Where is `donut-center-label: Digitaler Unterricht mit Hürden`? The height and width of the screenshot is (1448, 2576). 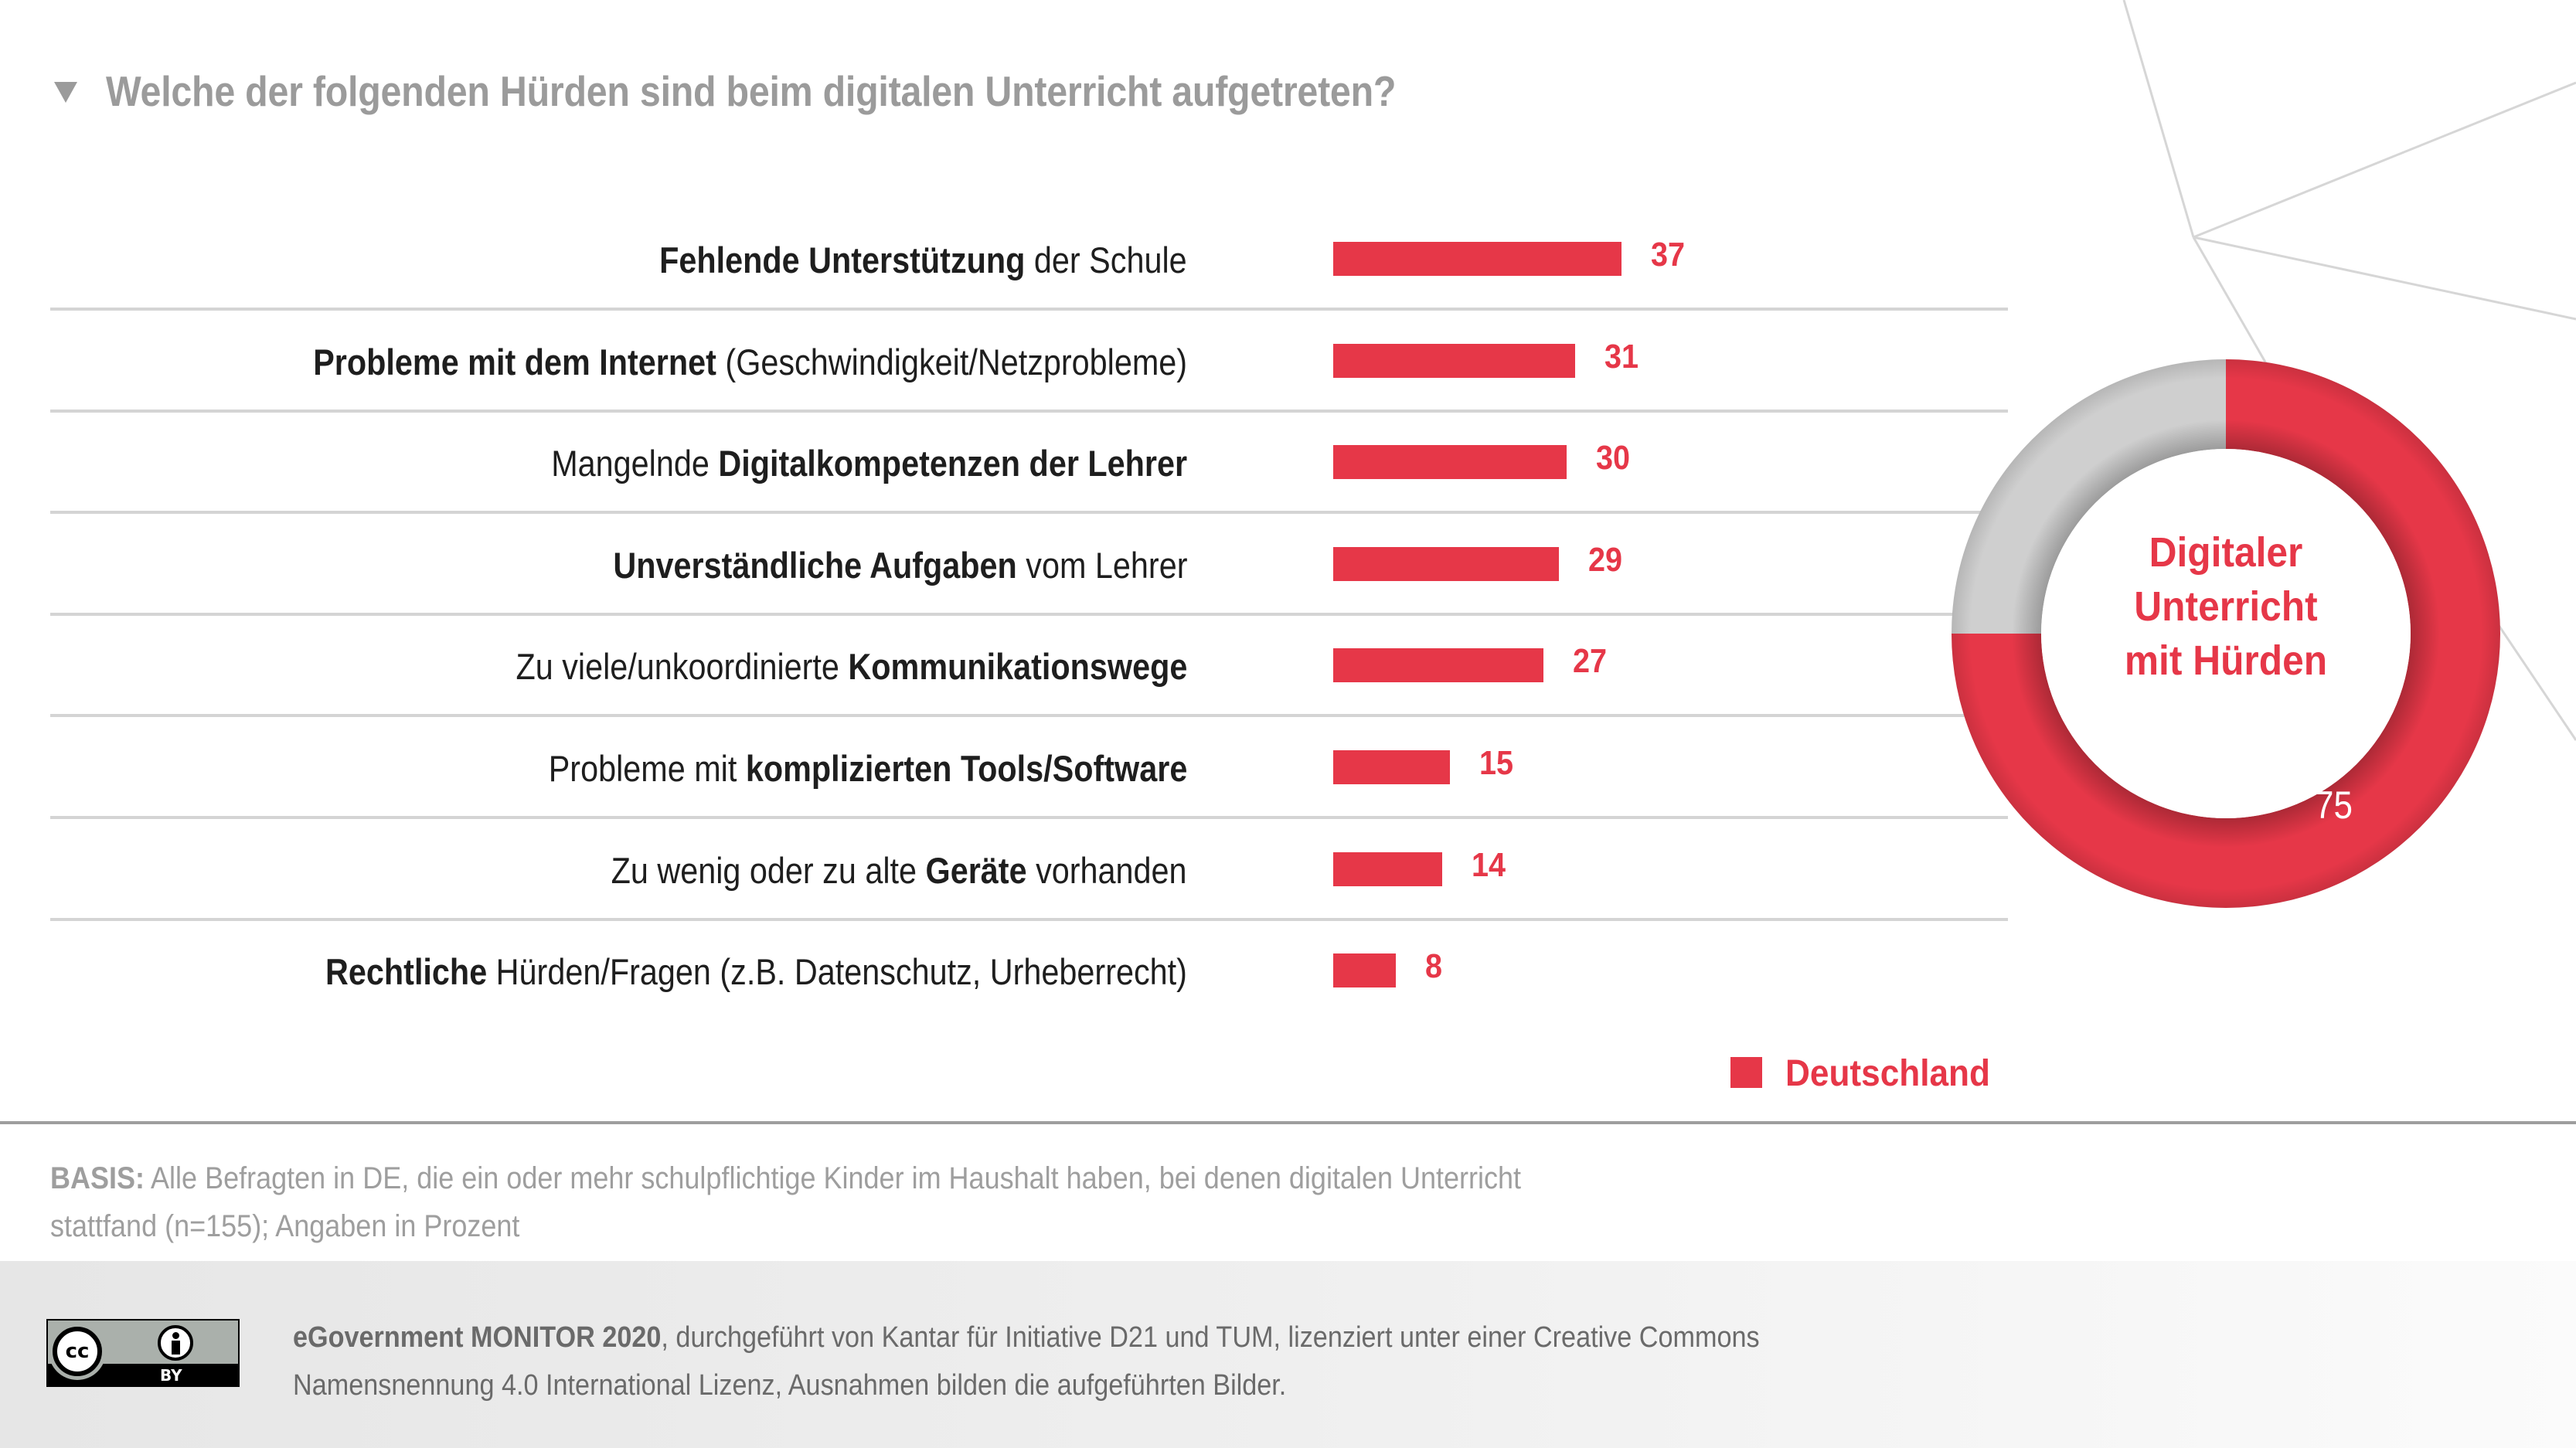
donut-center-label: Digitaler Unterricht mit Hürden is located at coordinates (2226, 606).